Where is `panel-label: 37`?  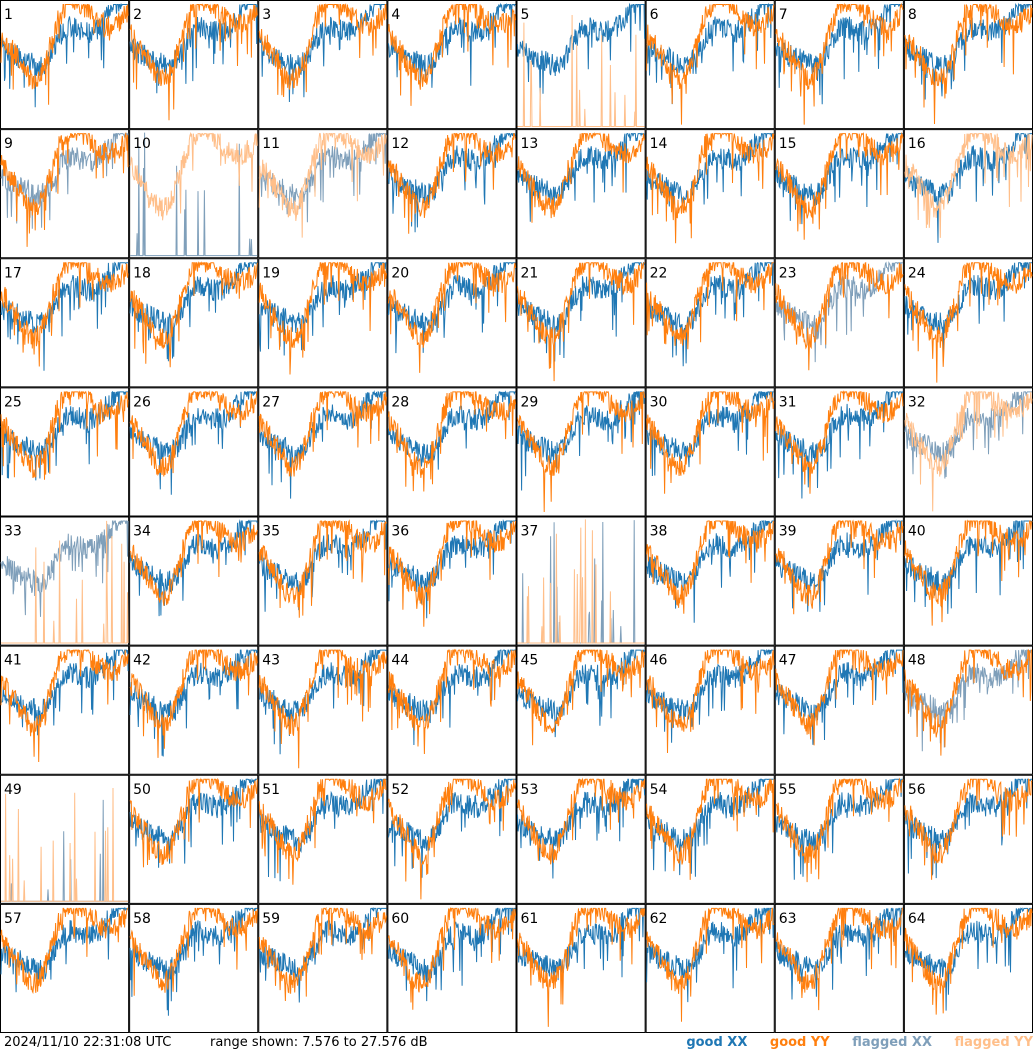 panel-label: 37 is located at coordinates (530, 532).